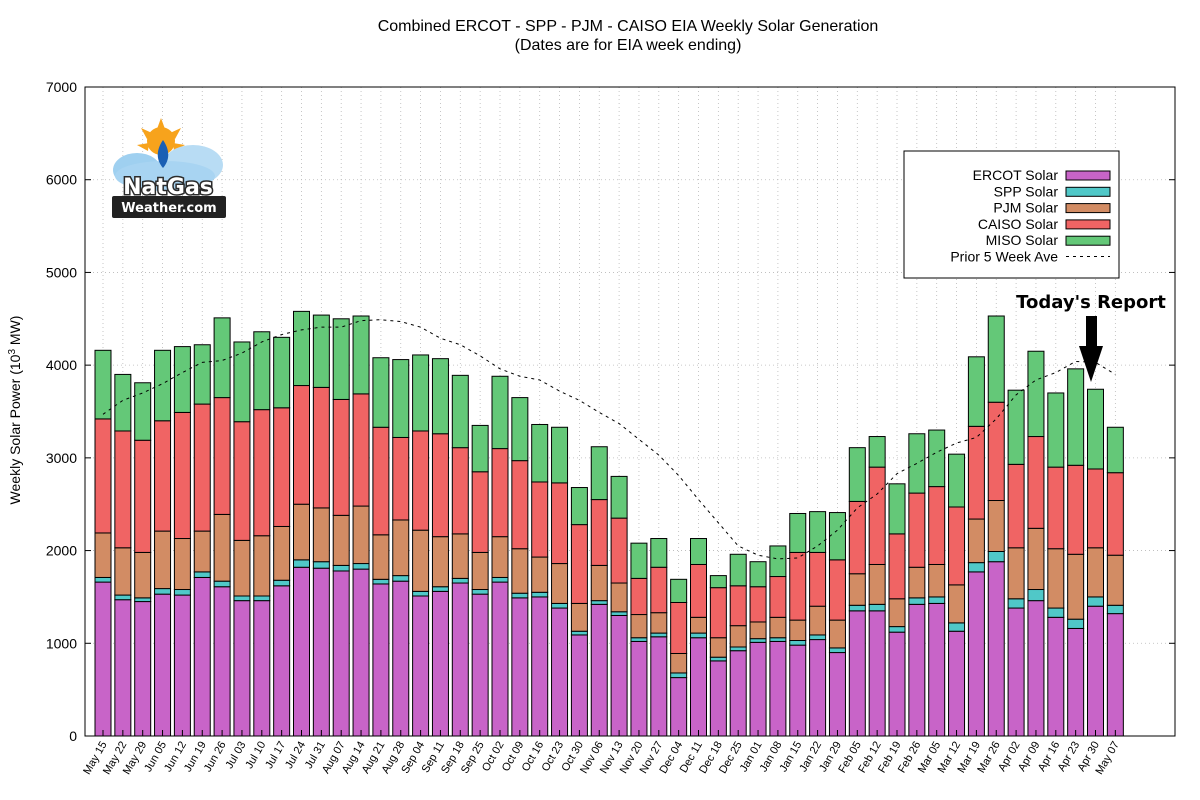  What do you see at coordinates (73, 736) in the screenshot?
I see `y-tick-label-0: 0` at bounding box center [73, 736].